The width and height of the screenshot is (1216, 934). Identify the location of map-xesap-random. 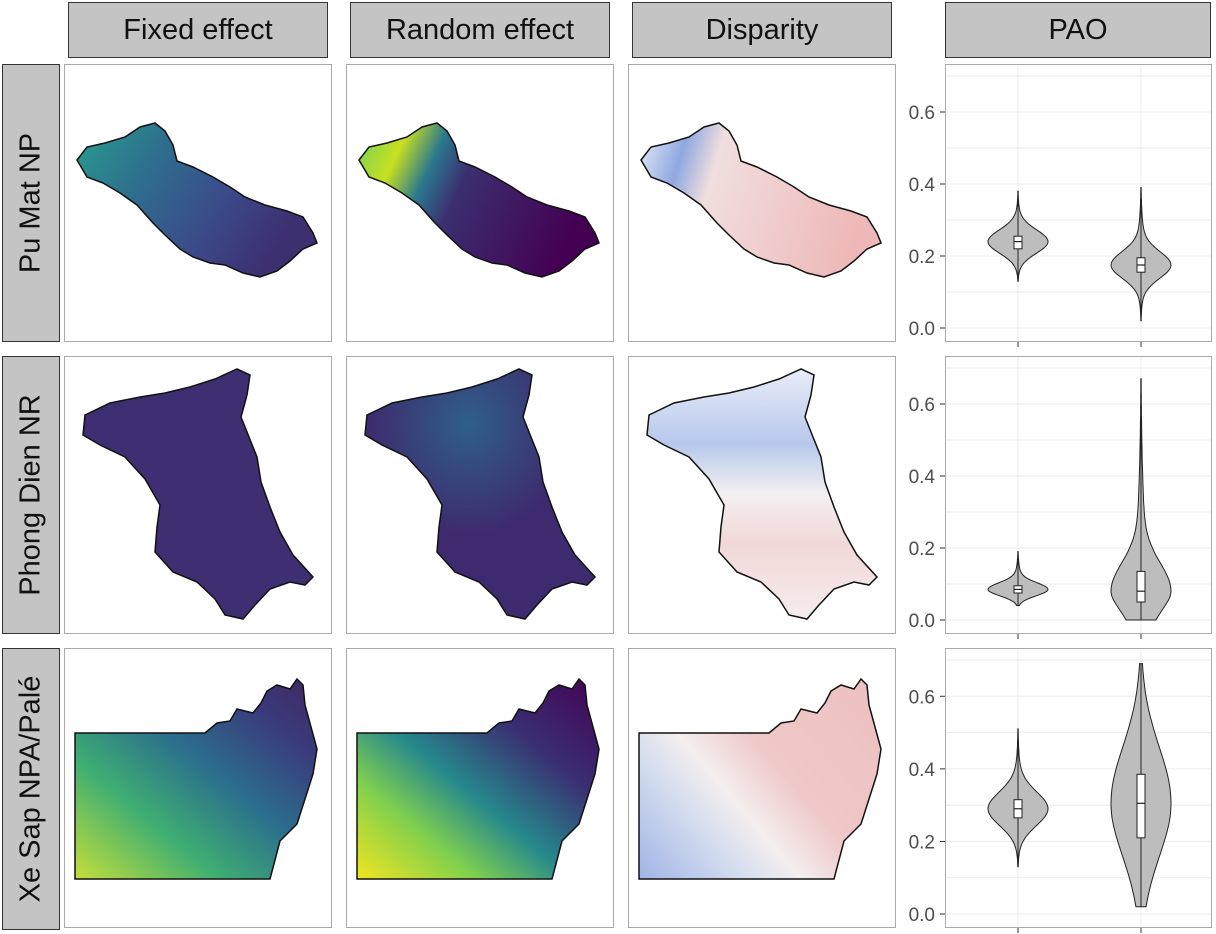
(478, 778).